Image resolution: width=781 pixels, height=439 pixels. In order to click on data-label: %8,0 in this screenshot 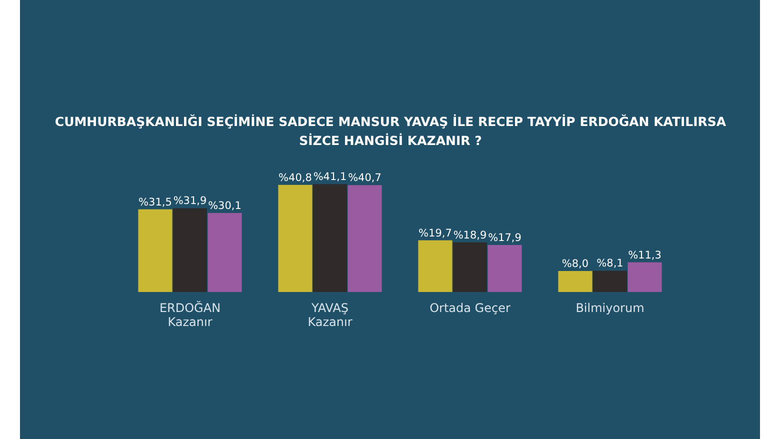, I will do `click(575, 264)`.